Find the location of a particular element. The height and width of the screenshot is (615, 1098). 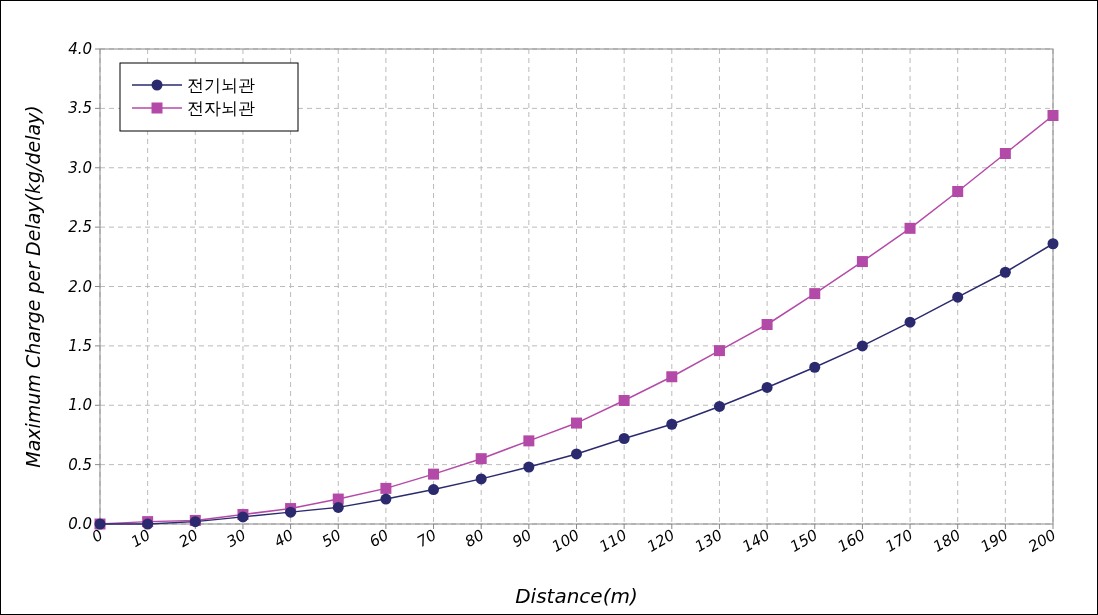

x-tick-label: 150 is located at coordinates (803, 540).